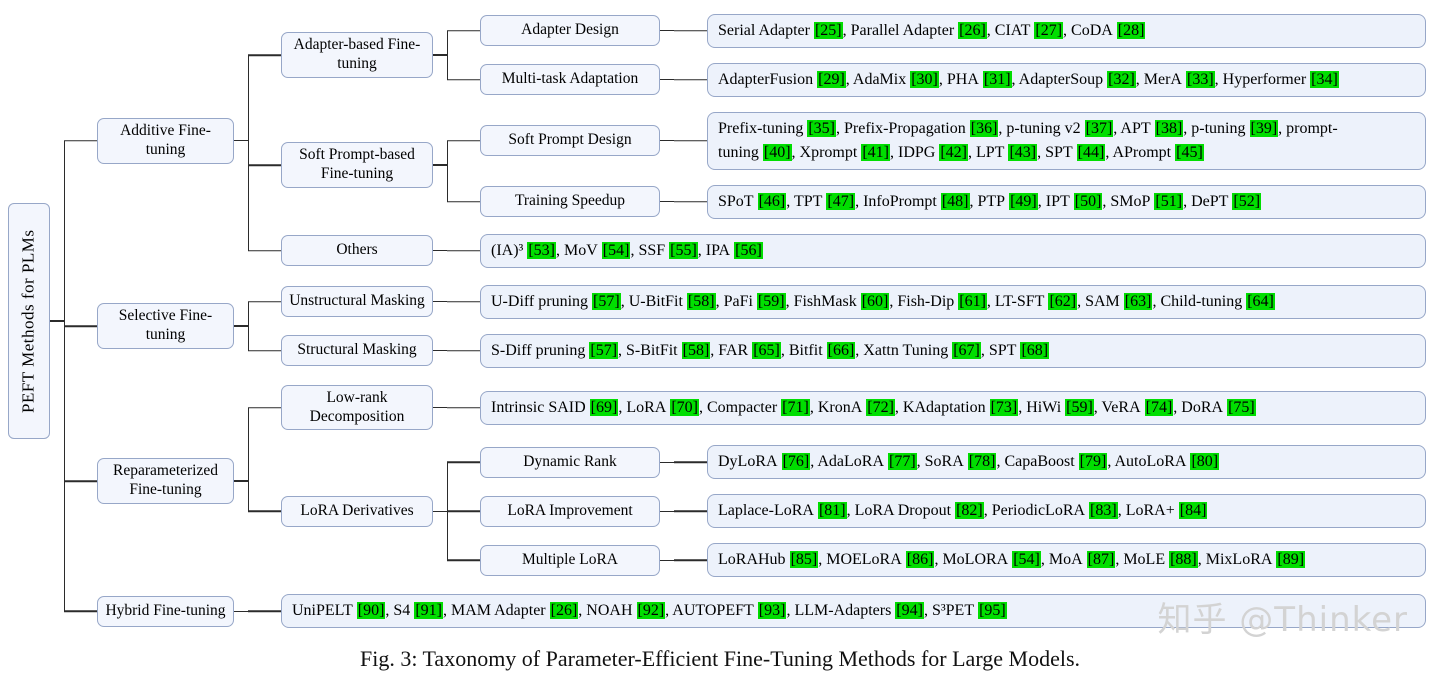  Describe the element at coordinates (1193, 511) in the screenshot. I see `citation-link: [84]` at that location.